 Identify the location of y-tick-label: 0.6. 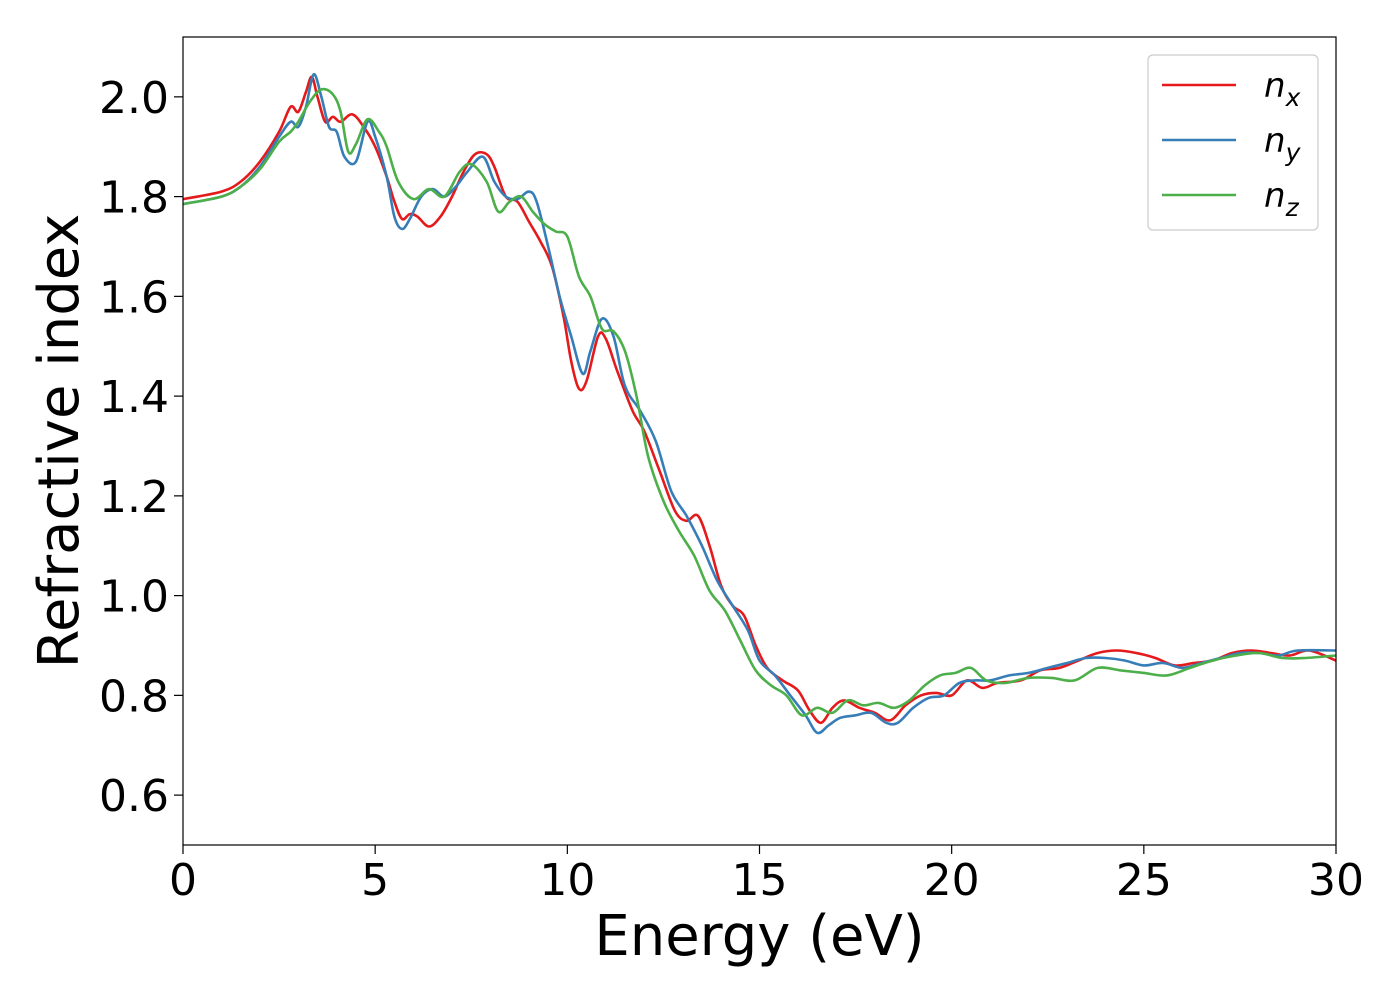
(134, 796).